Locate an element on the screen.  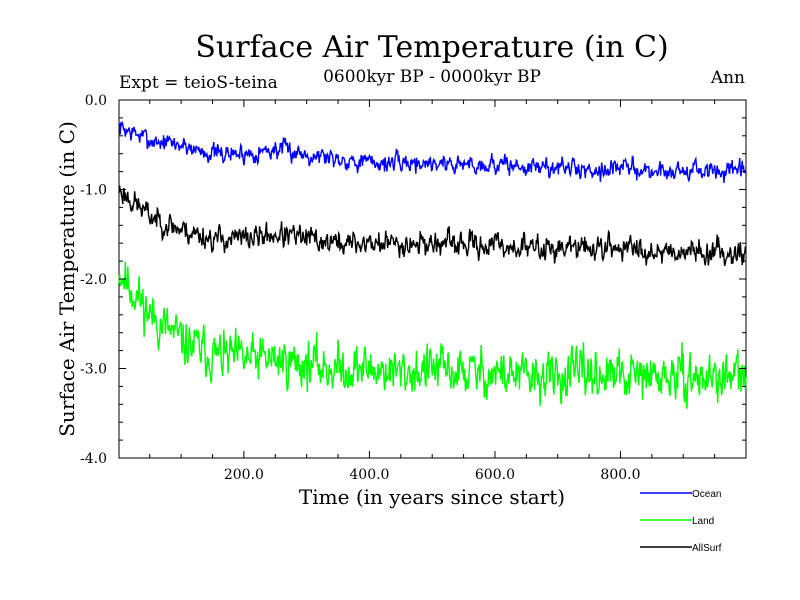
y-tick-label: 0.0 is located at coordinates (96, 101).